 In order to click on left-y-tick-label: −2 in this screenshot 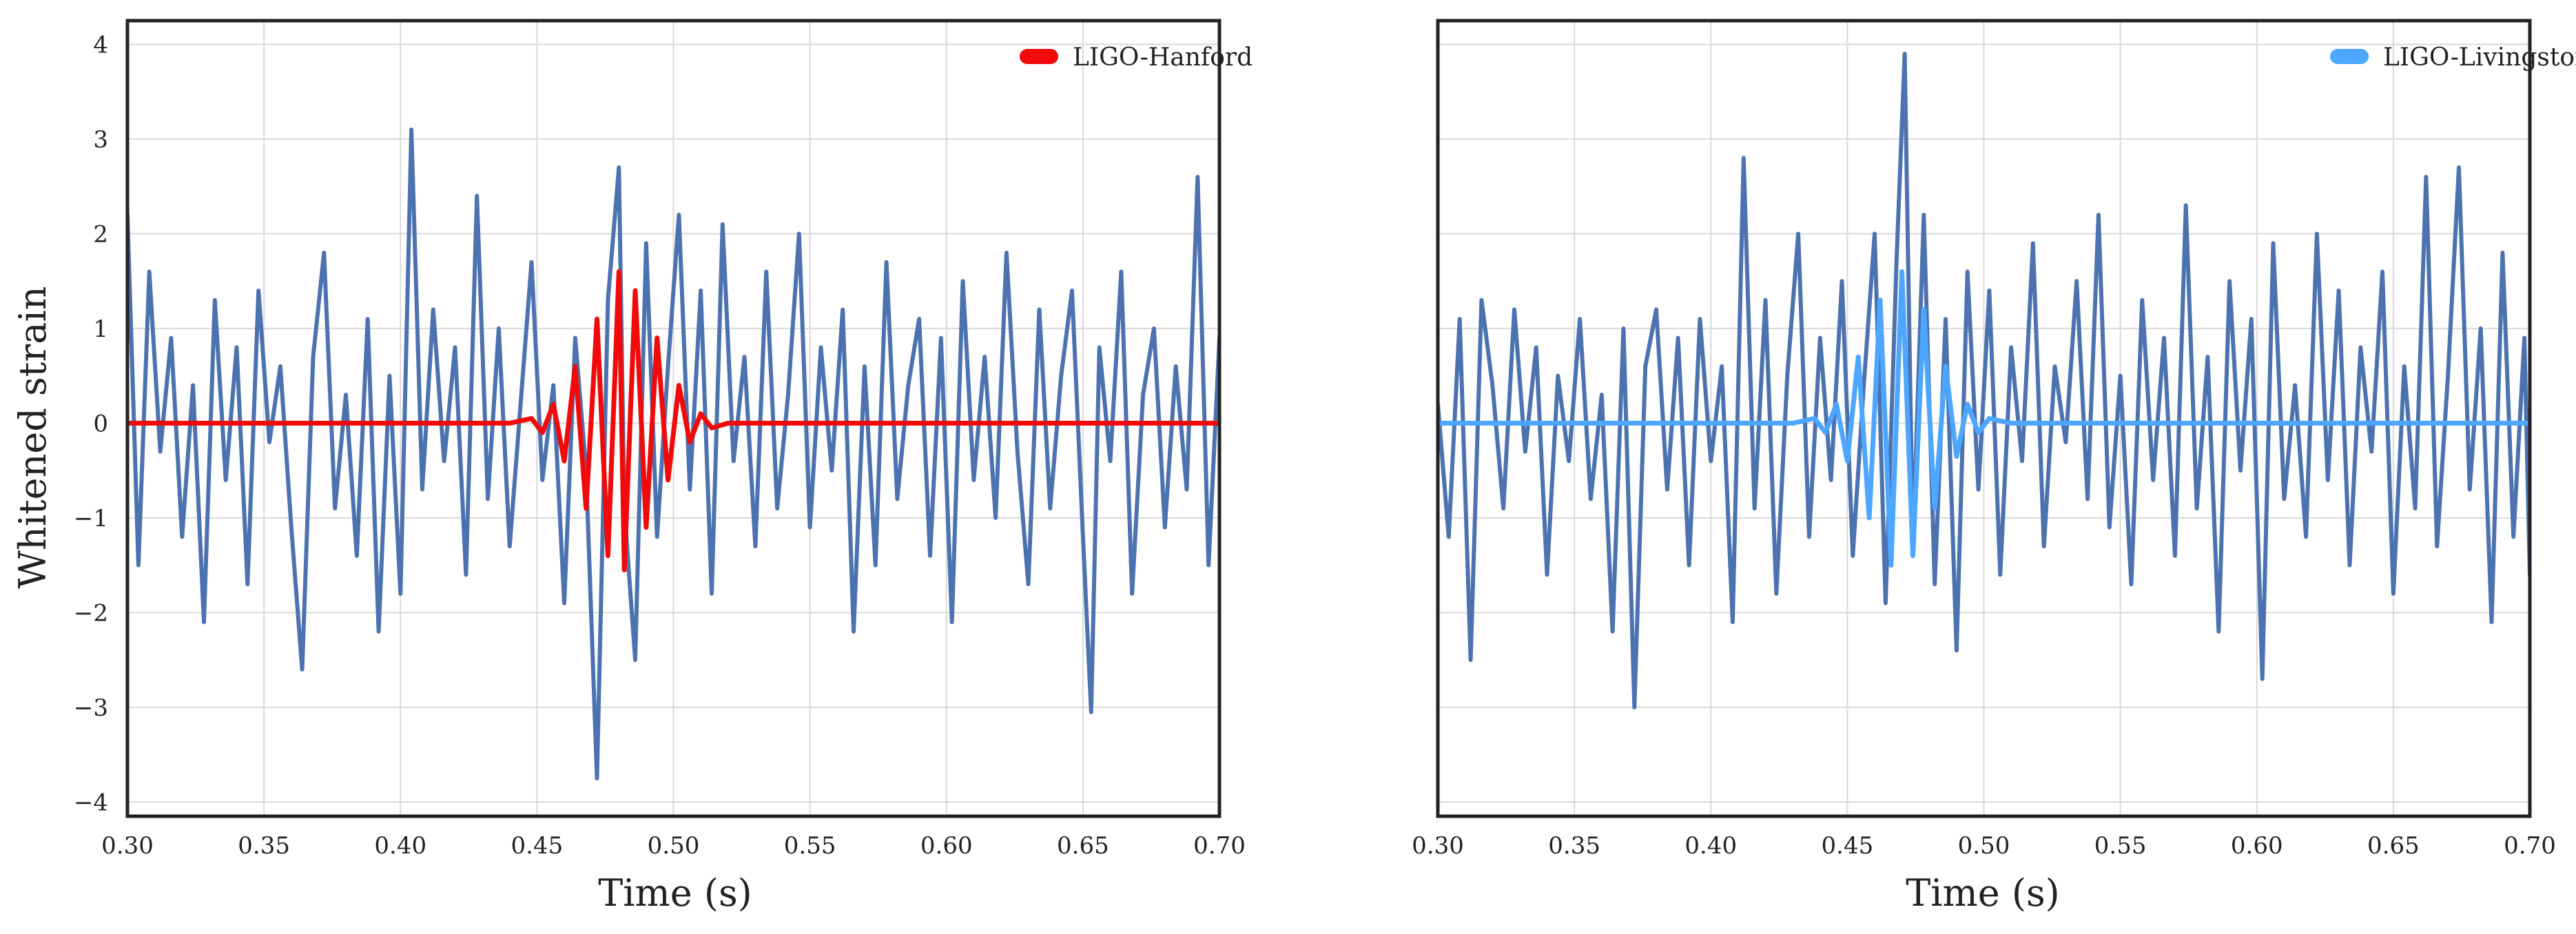, I will do `click(91, 613)`.